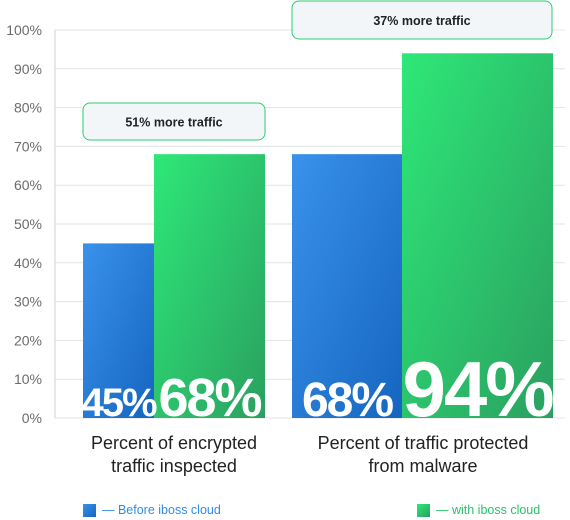 This screenshot has width=570, height=520. I want to click on y-tick-label: 70%, so click(28, 146).